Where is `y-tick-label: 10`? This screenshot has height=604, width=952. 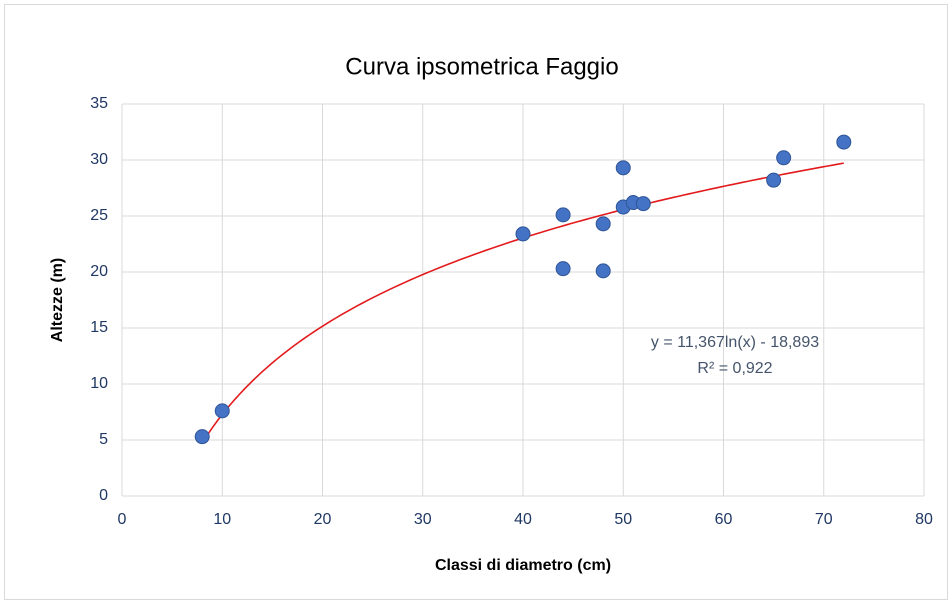
y-tick-label: 10 is located at coordinates (99, 383).